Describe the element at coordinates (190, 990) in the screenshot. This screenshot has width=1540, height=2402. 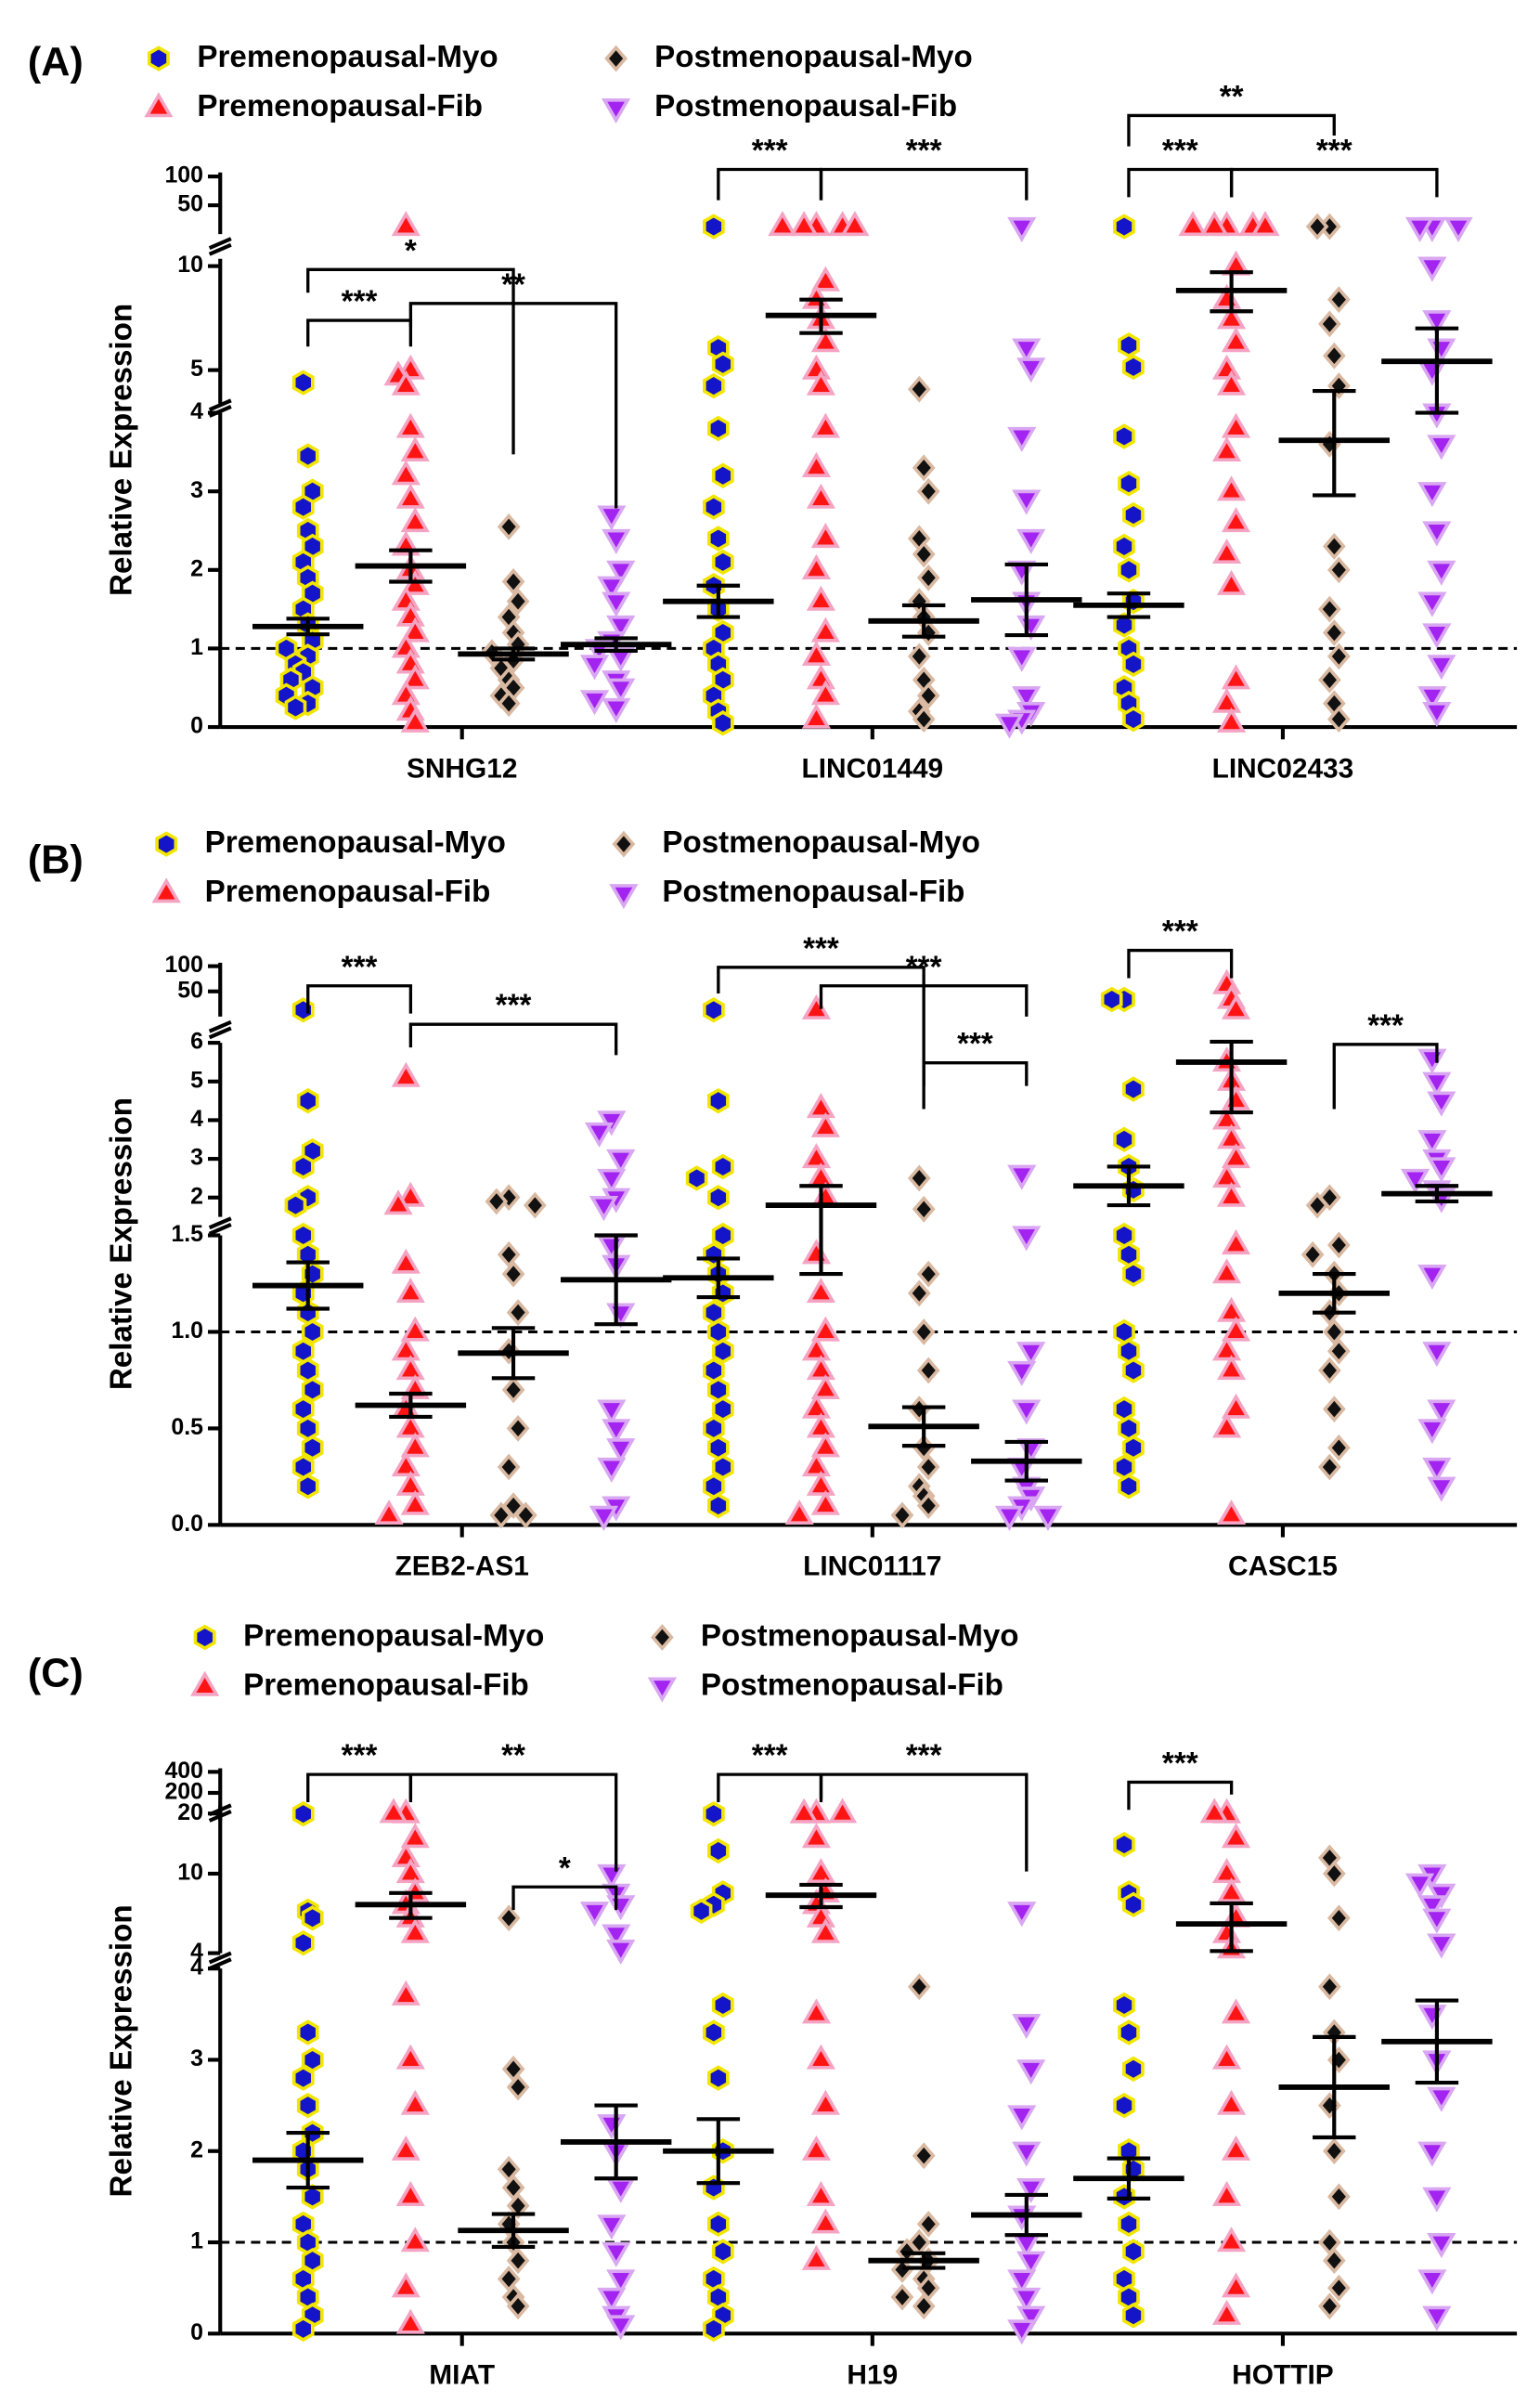
I see `y-tick-label: 50` at that location.